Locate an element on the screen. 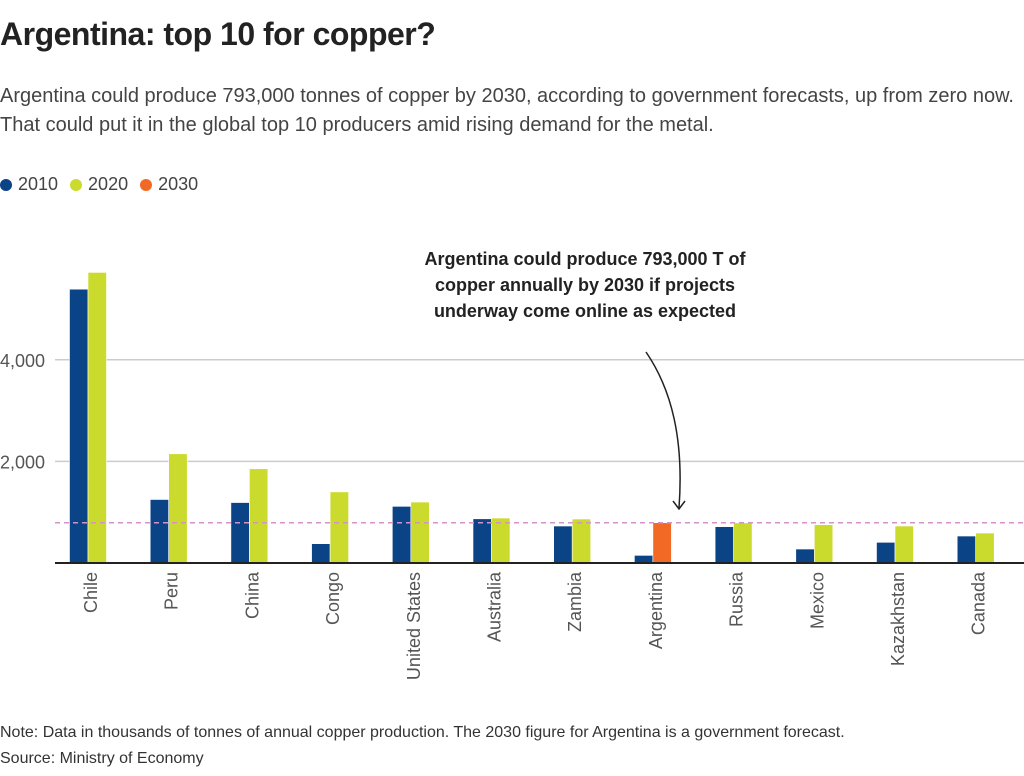 The width and height of the screenshot is (1024, 776). bar-congo-2020 is located at coordinates (339, 527).